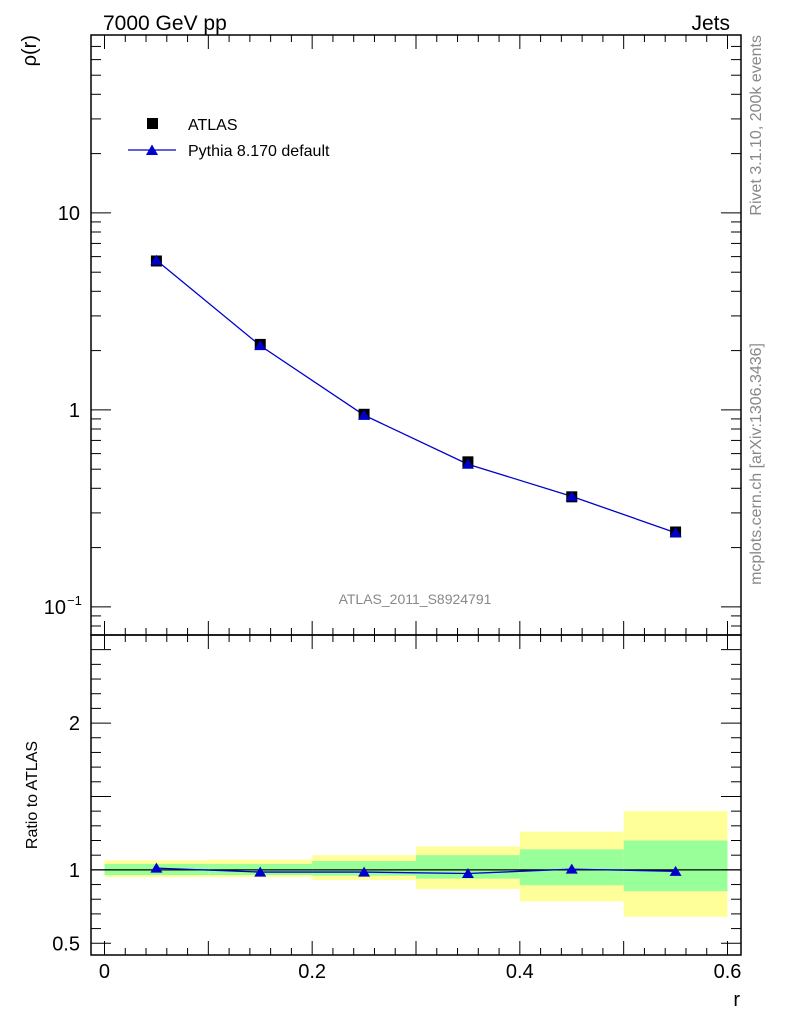 Image resolution: width=786 pixels, height=1024 pixels. I want to click on legend-atlas-marker, so click(152, 123).